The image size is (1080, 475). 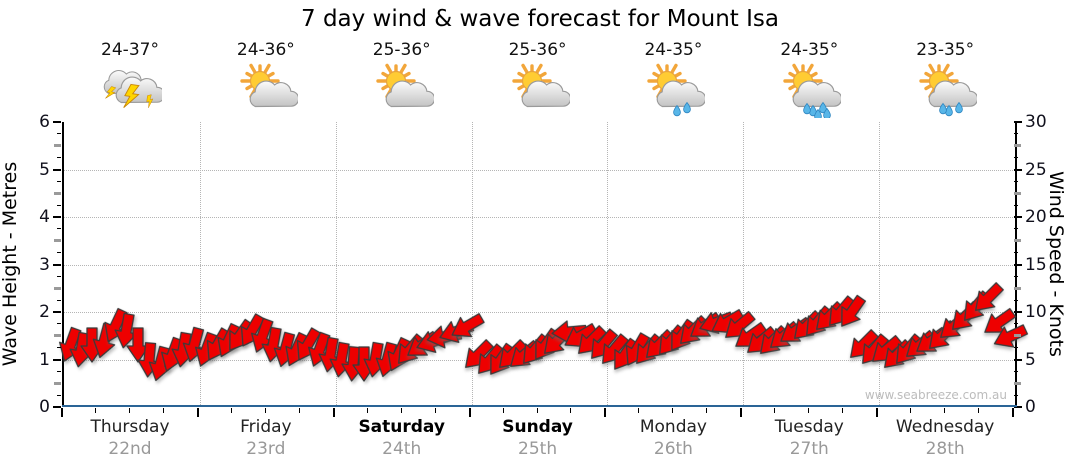 I want to click on day-forecast-thursday: 24-37°, so click(x=130, y=79).